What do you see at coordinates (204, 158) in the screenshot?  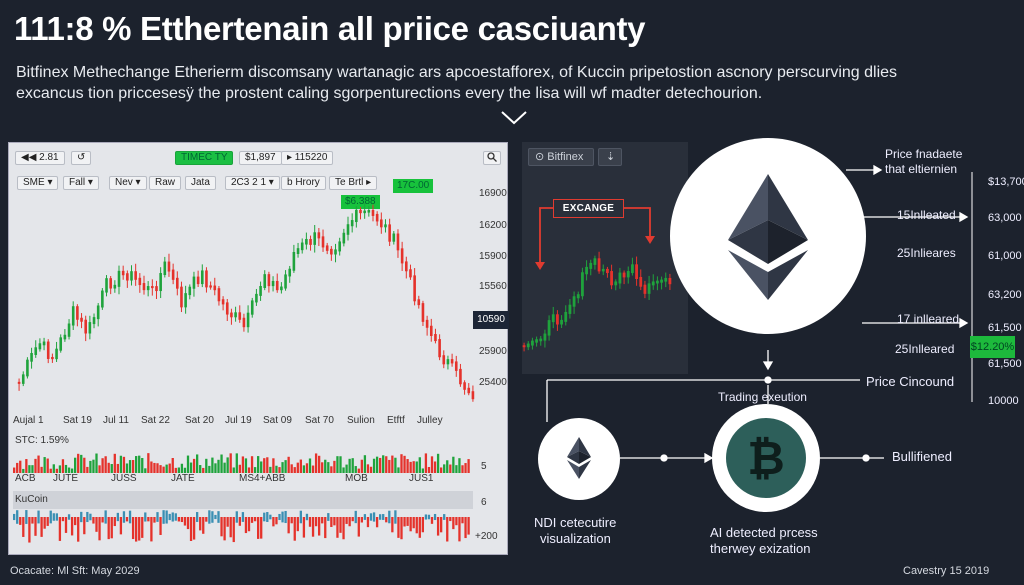 I see `timeframe-button: TIMEC TY` at bounding box center [204, 158].